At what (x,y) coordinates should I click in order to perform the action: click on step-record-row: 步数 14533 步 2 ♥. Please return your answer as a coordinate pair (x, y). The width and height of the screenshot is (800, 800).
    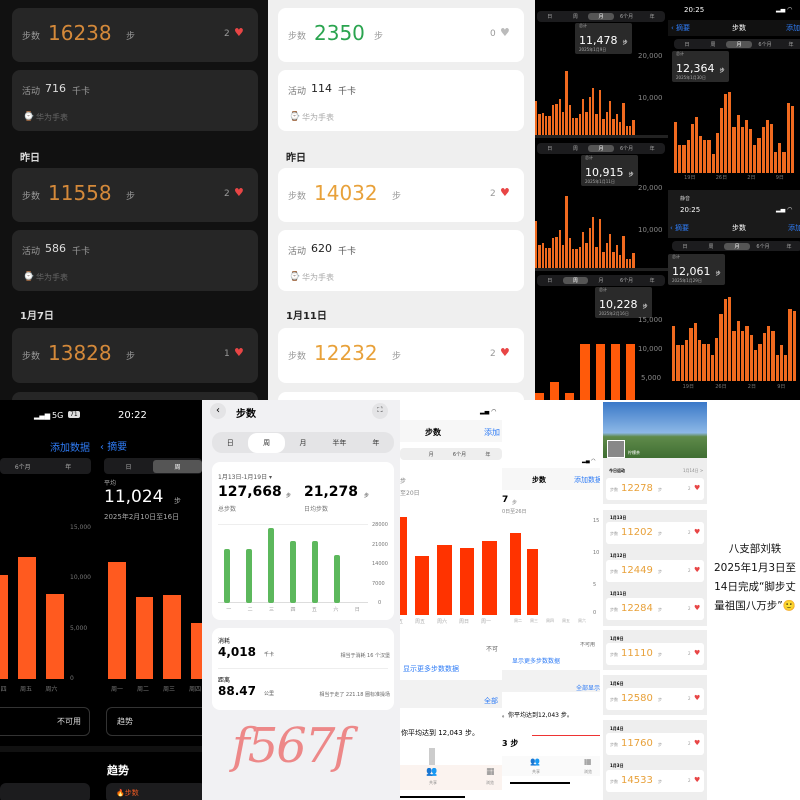
    Looking at the image, I should click on (655, 781).